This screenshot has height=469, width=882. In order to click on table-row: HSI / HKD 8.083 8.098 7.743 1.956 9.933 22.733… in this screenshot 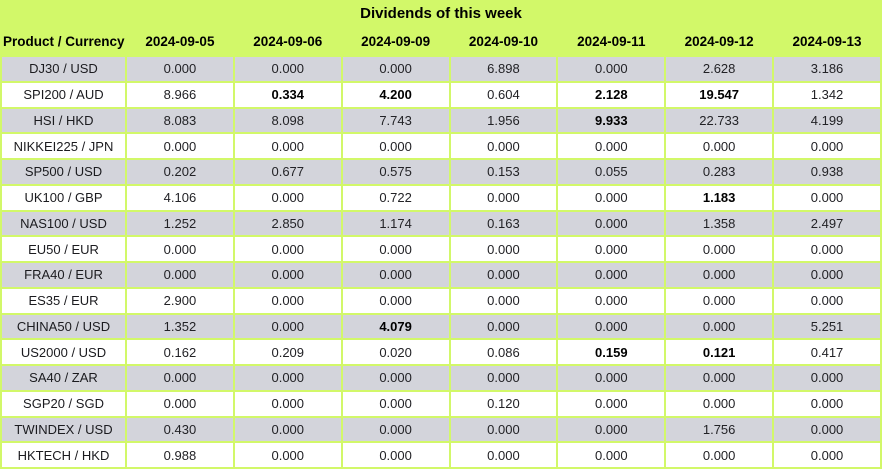, I will do `click(441, 120)`.